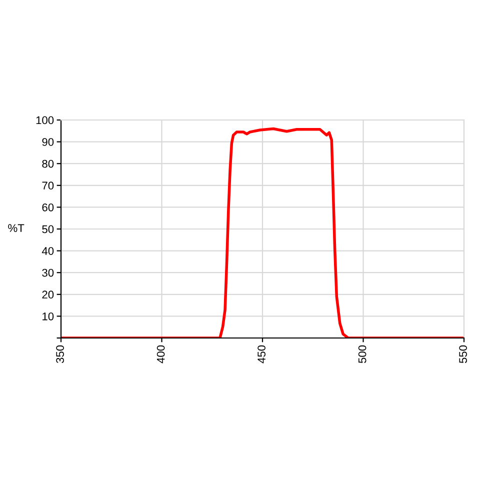 The height and width of the screenshot is (480, 480). I want to click on y-axis-title: %T, so click(16, 228).